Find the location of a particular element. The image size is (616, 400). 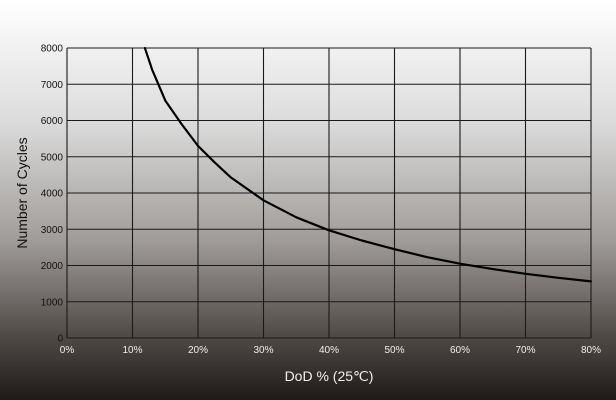

x-tick-label: 50% is located at coordinates (394, 350).